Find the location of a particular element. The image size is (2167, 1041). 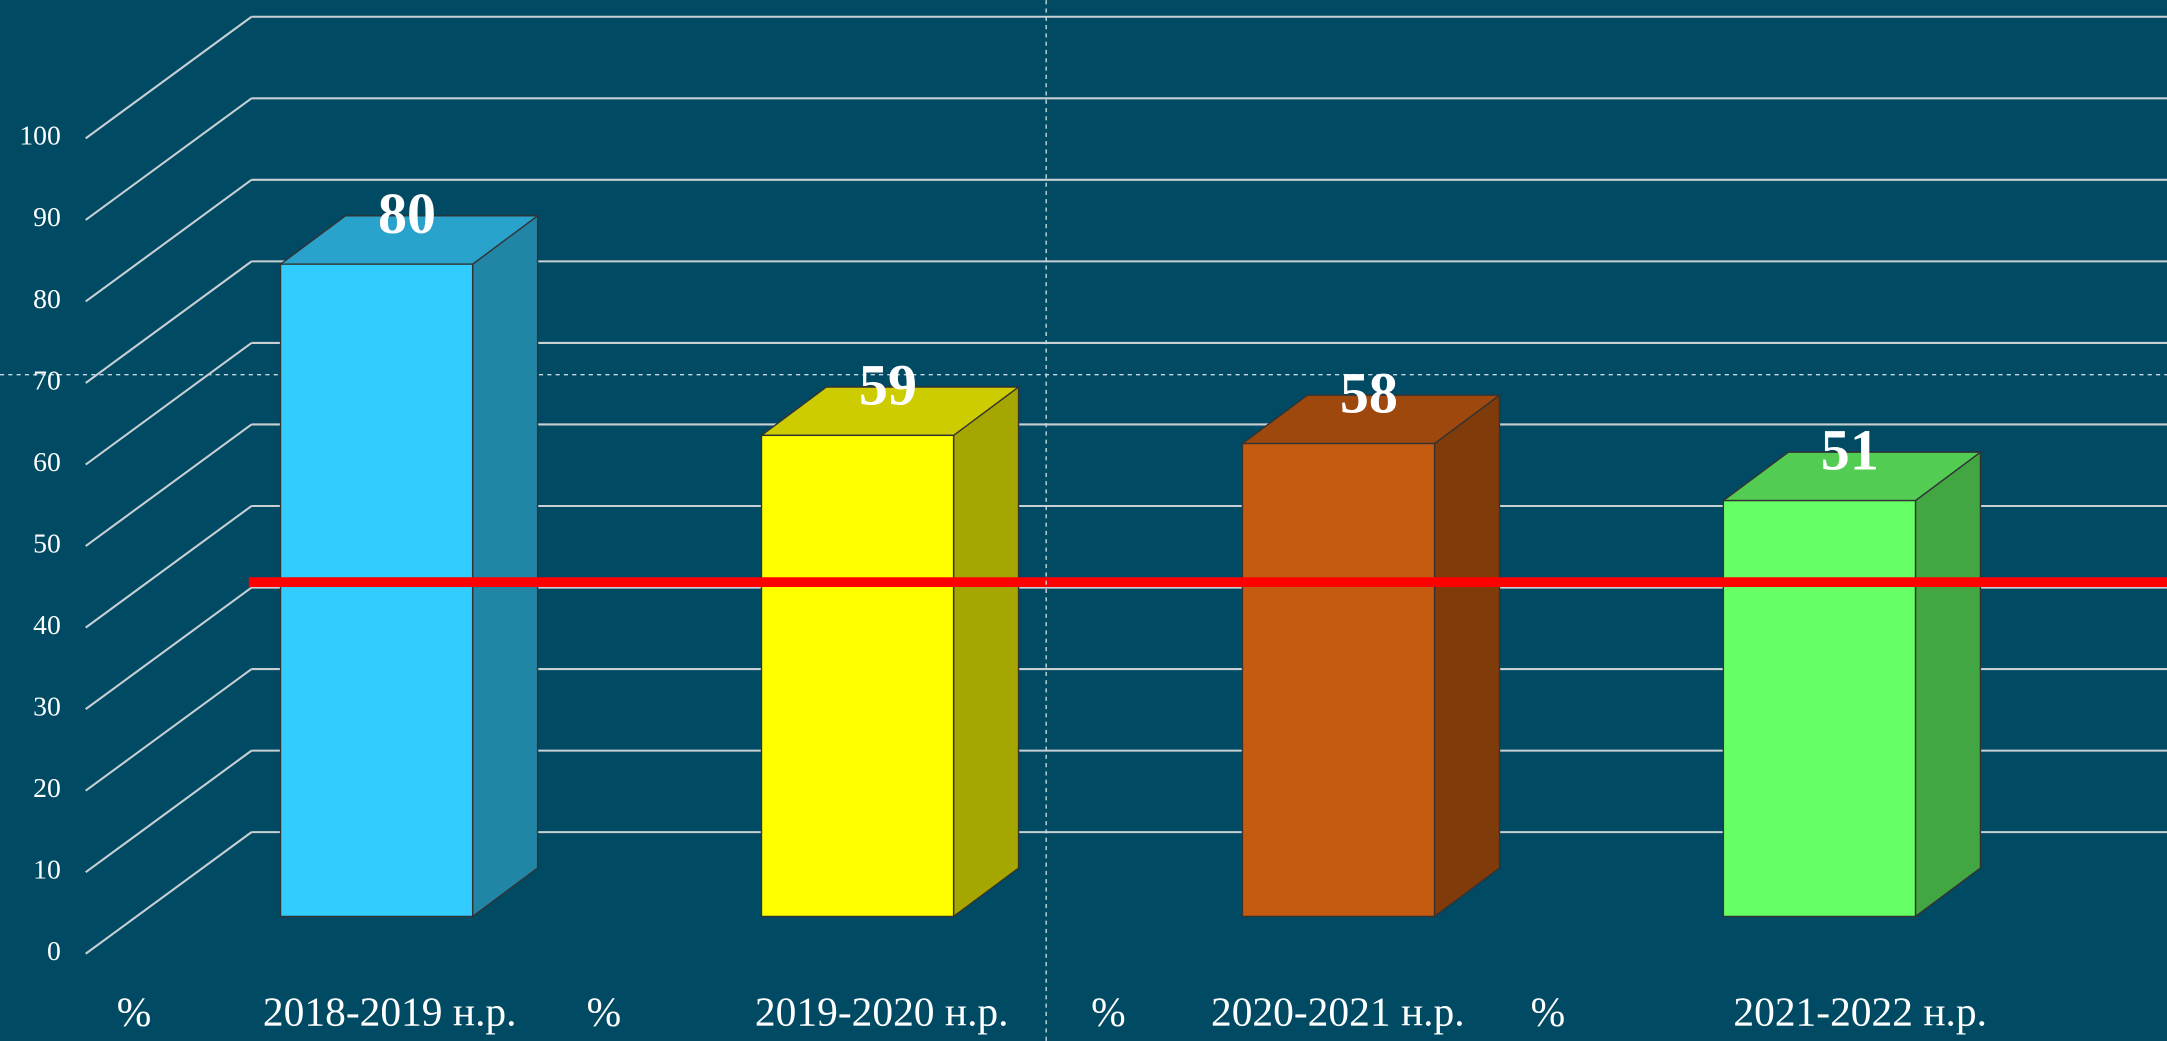

y-tick-label: 100 is located at coordinates (39, 135).